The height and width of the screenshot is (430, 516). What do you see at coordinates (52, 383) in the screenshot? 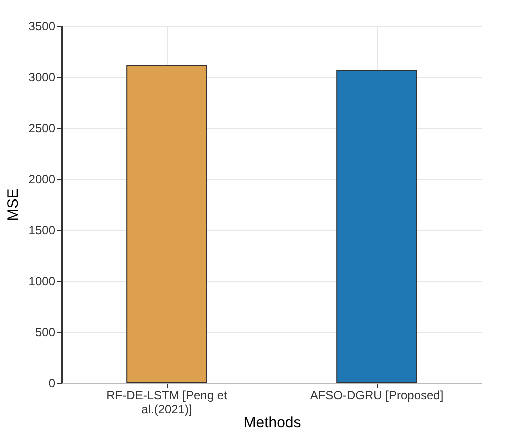
I see `y-tick-label: 0` at bounding box center [52, 383].